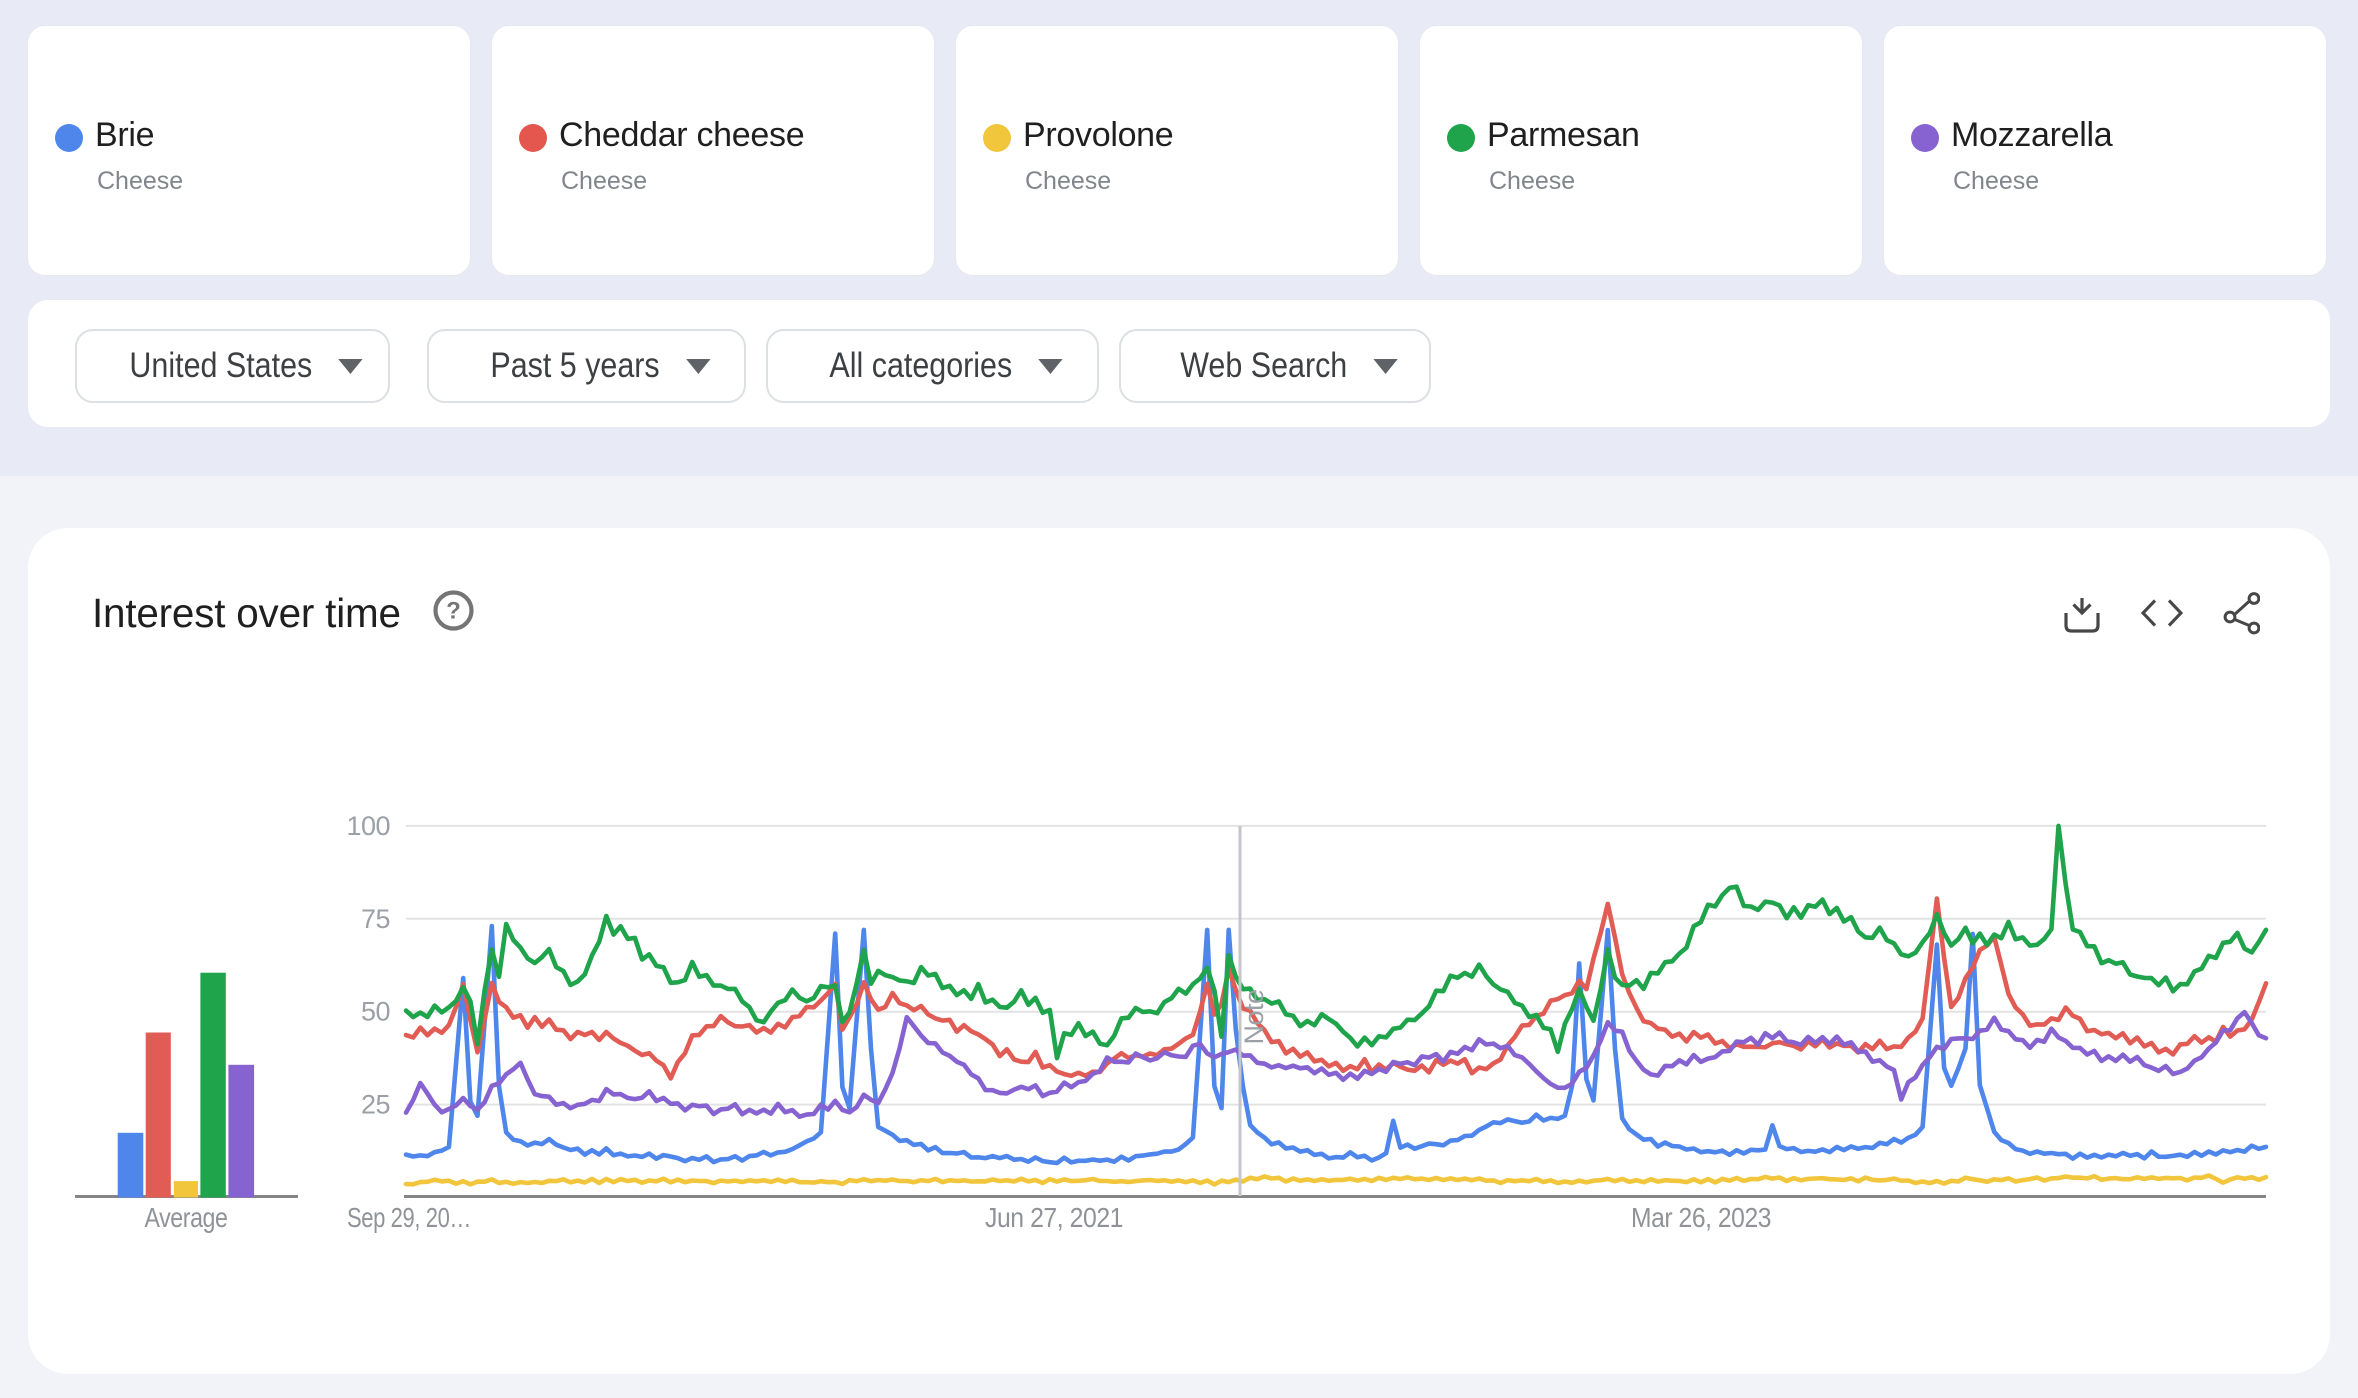 The height and width of the screenshot is (1398, 2358). I want to click on svg-text: 100, so click(368, 826).